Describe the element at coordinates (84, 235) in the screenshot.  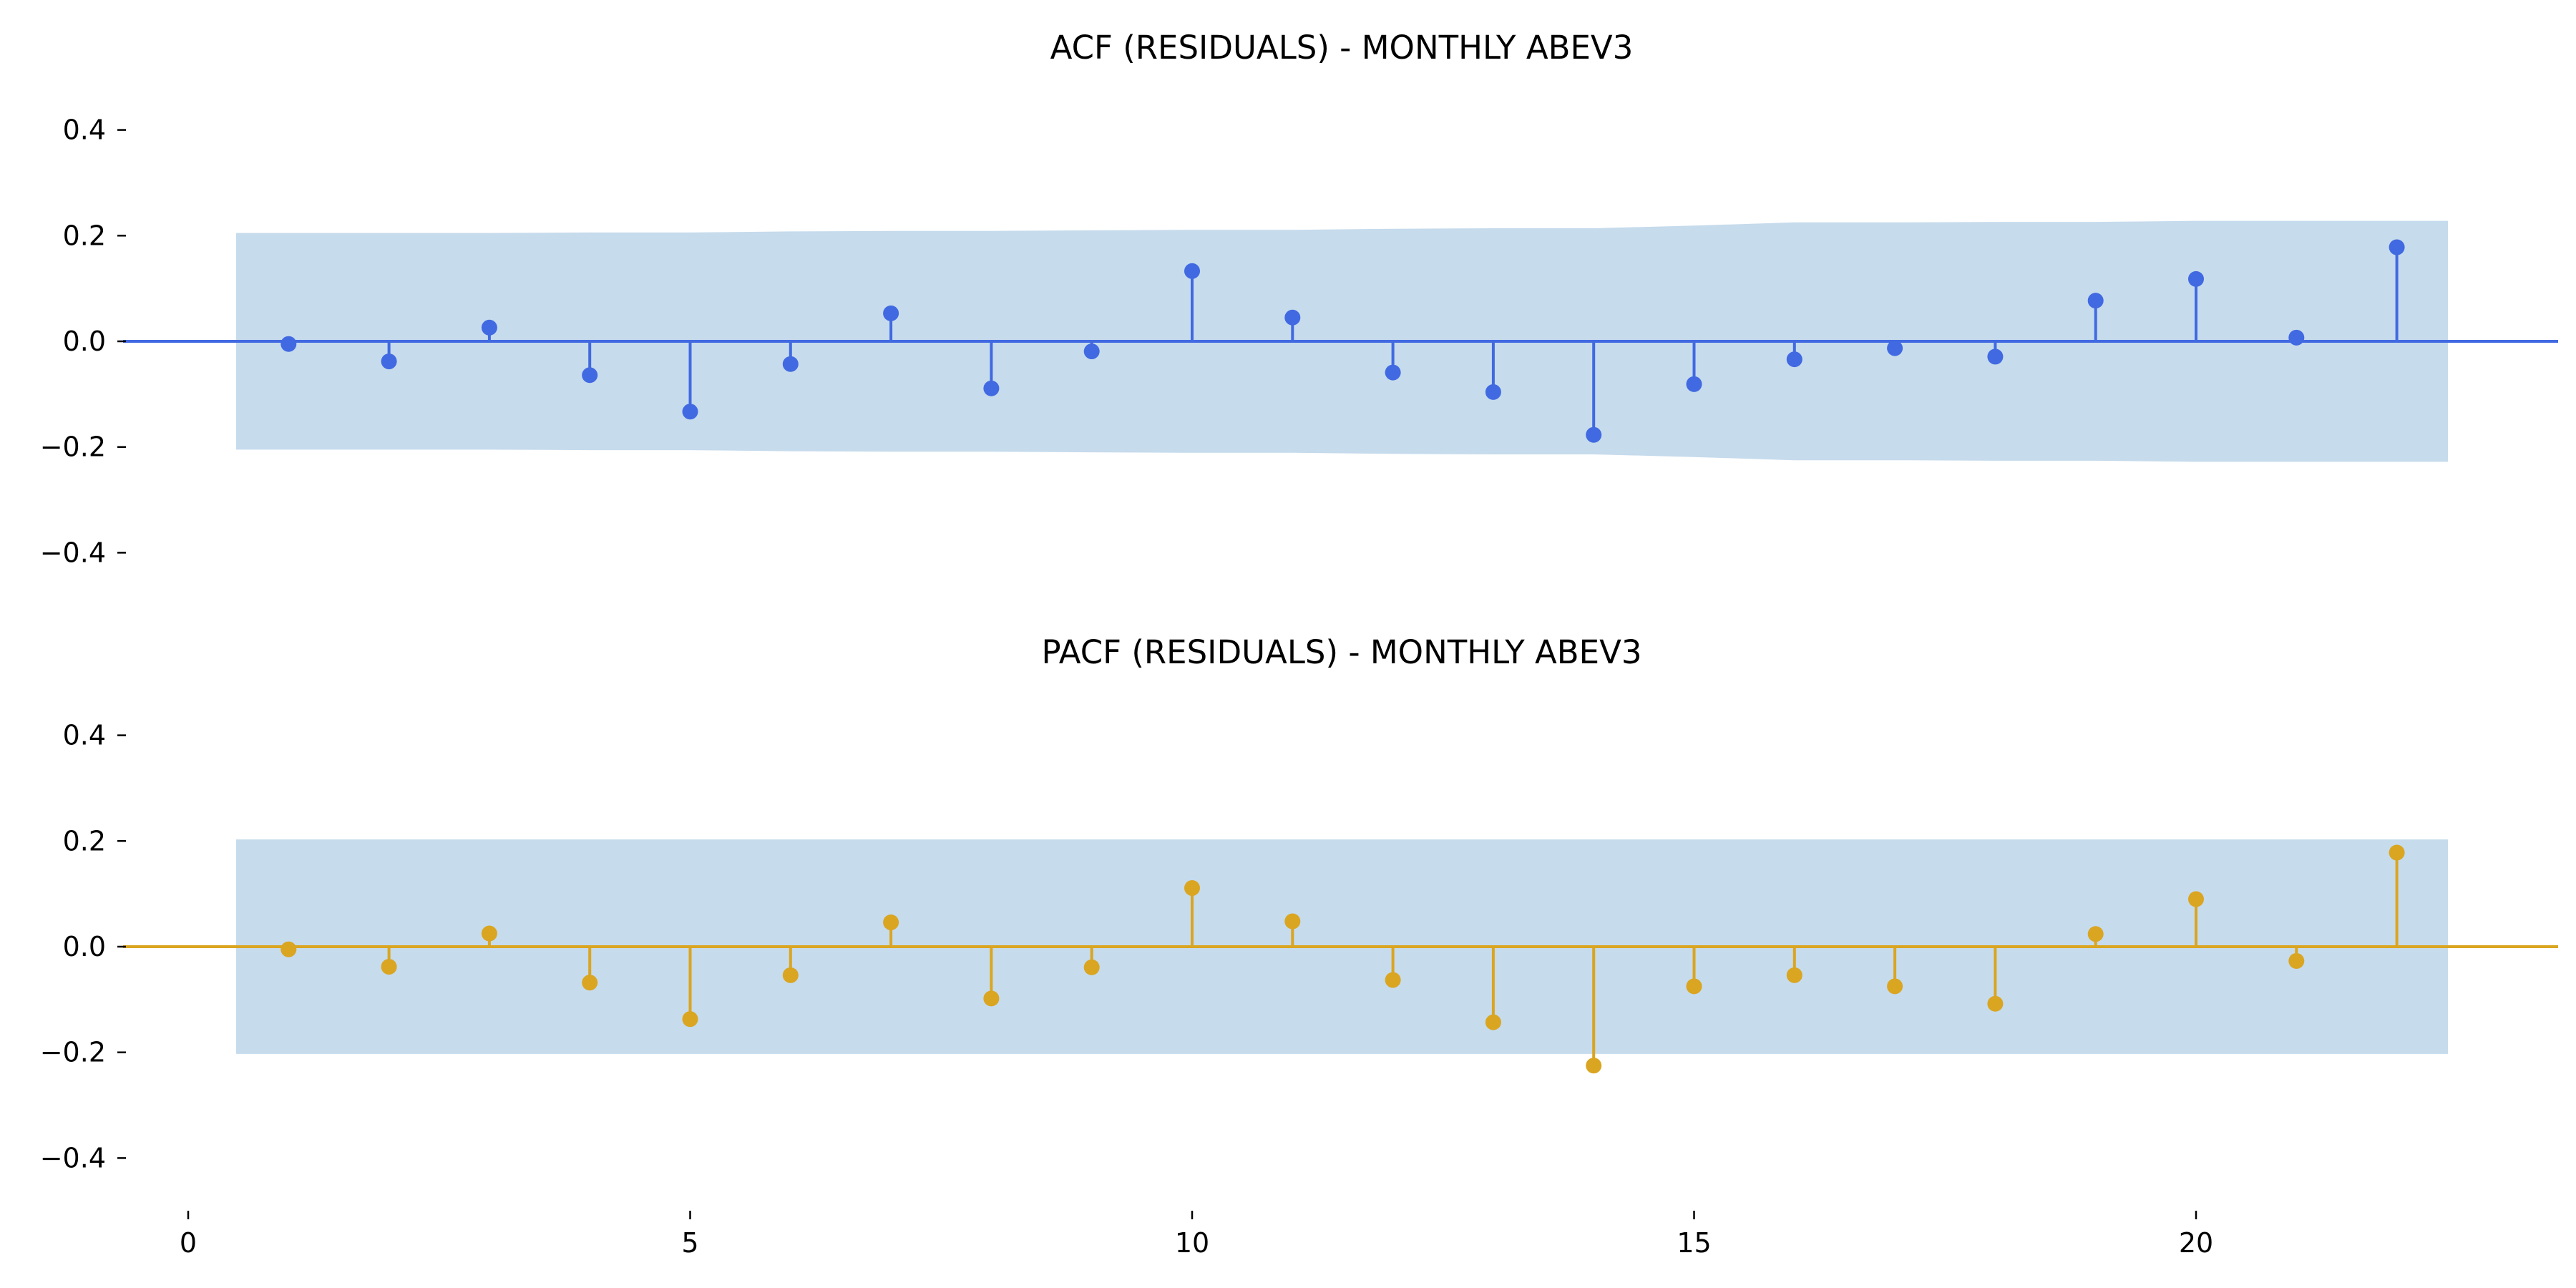
I see `acf-ytick-label: 0.2` at that location.